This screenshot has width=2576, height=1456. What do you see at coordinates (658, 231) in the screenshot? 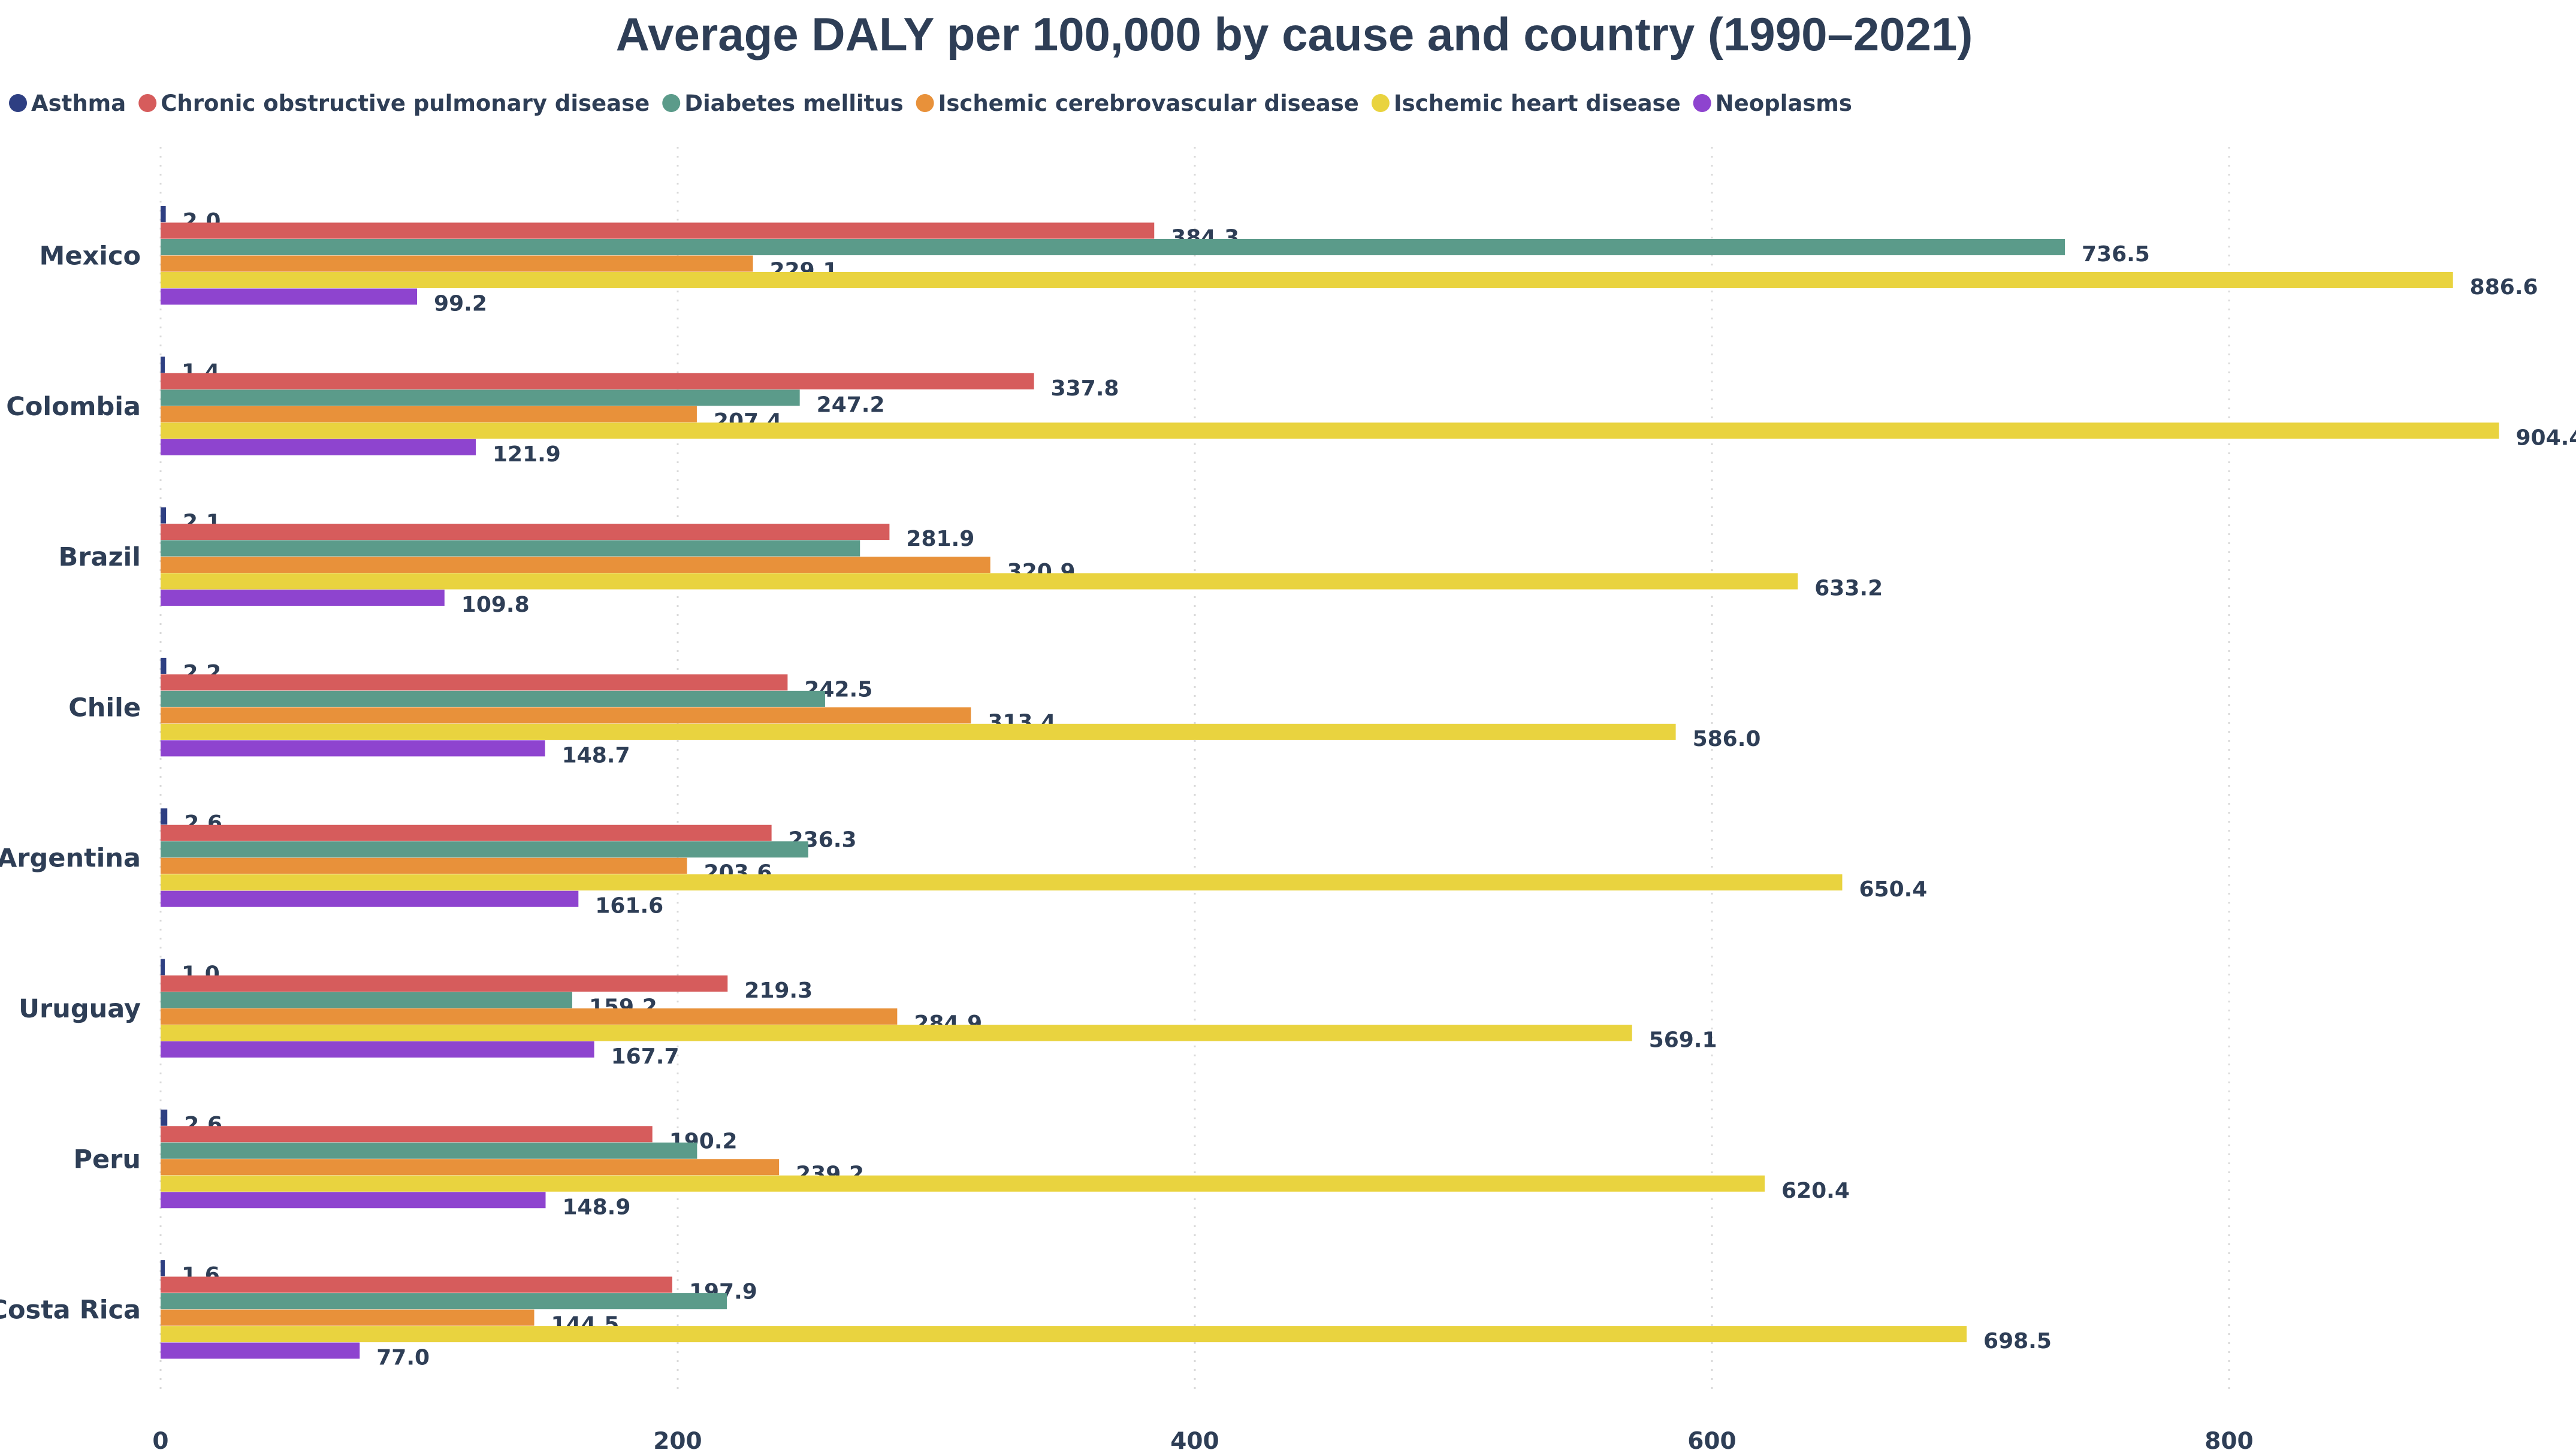
I see `bar-mexico-chronic-obstructive-pulmonary-disease` at bounding box center [658, 231].